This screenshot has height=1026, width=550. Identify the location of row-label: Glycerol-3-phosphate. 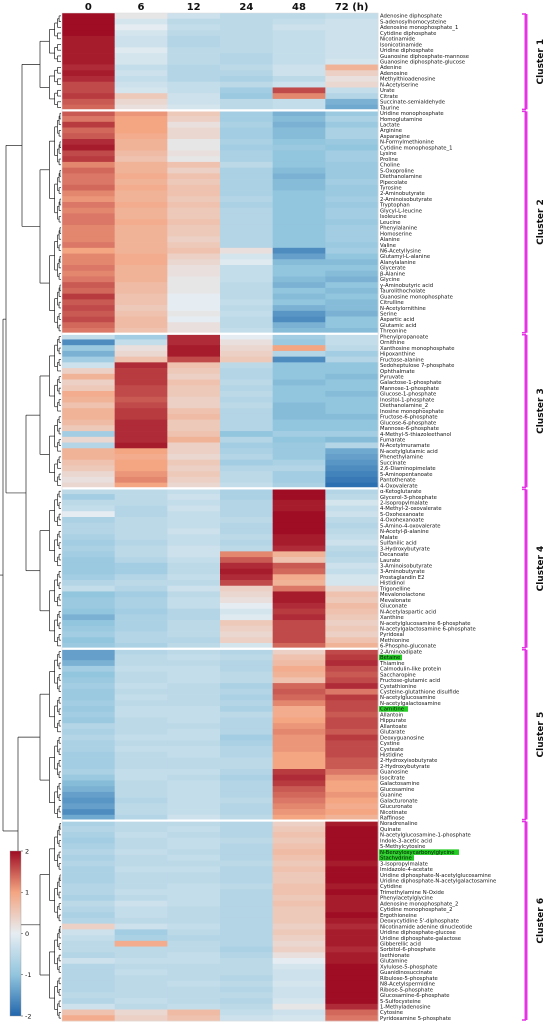
(408, 498).